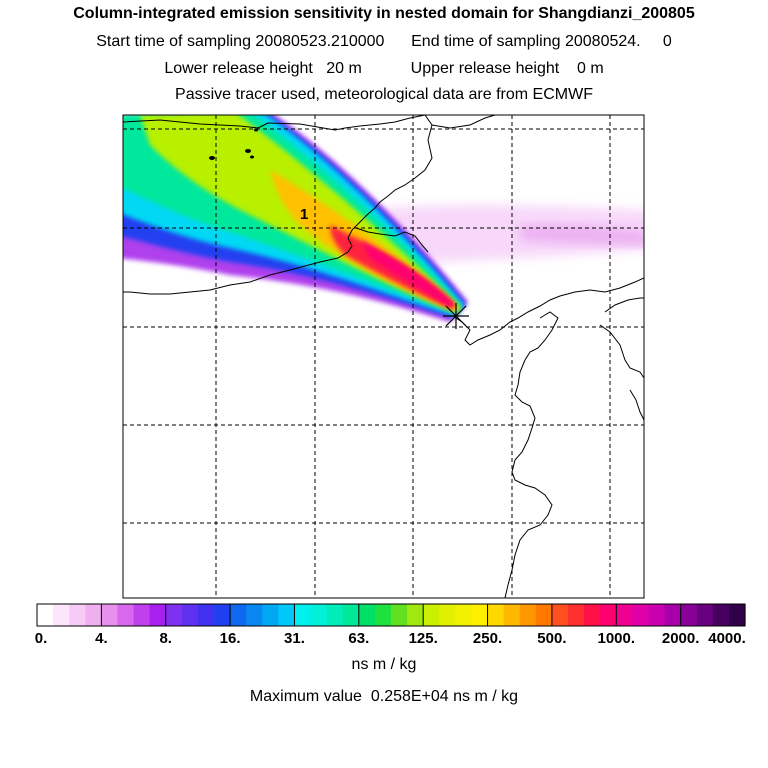  I want to click on colorbar, so click(391, 615).